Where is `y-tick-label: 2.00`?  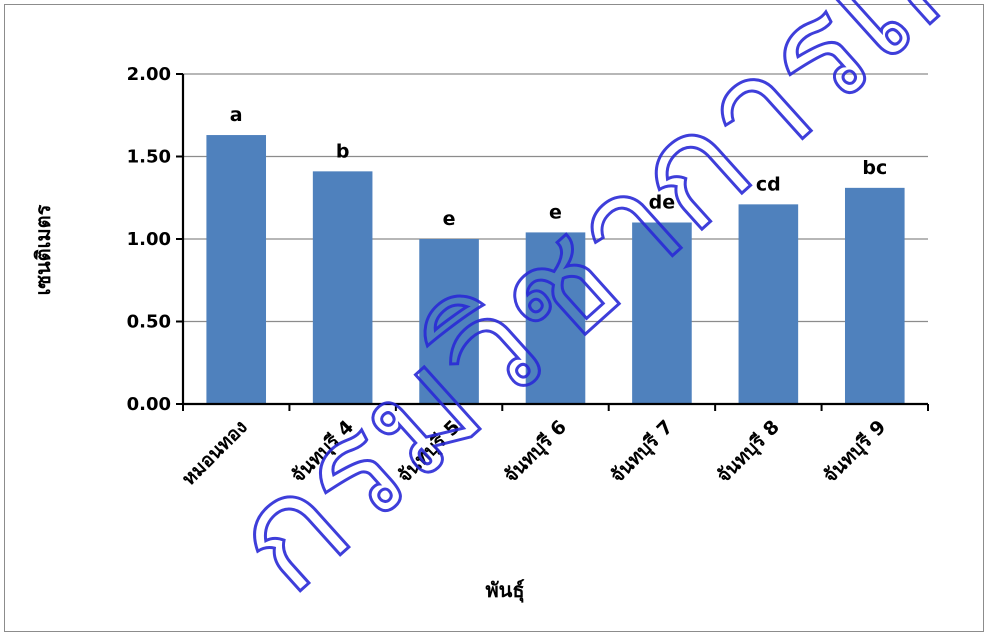 y-tick-label: 2.00 is located at coordinates (149, 74).